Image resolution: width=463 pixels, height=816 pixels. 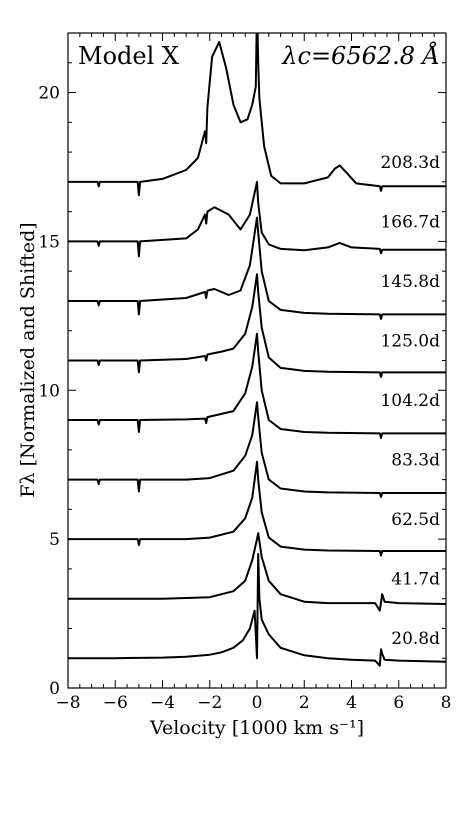 What do you see at coordinates (256, 728) in the screenshot?
I see `x-axis-label: Velocity [1000 km s⁻¹]` at bounding box center [256, 728].